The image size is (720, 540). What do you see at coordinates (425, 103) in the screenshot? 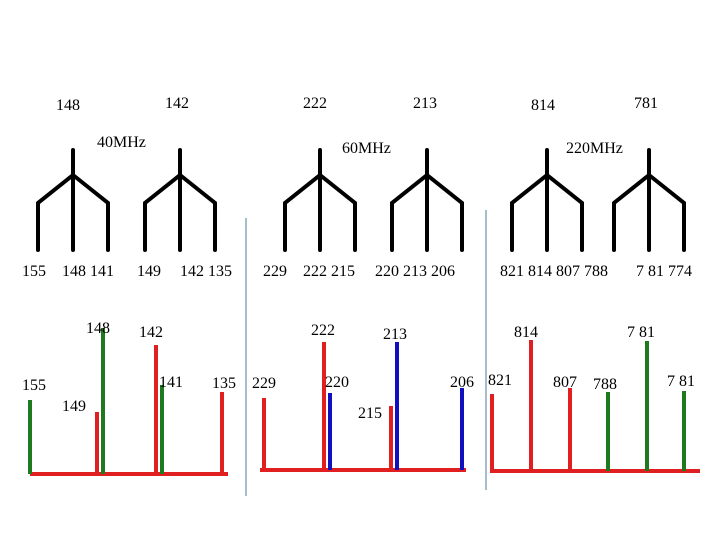
I see `tree-top-label: 213` at bounding box center [425, 103].